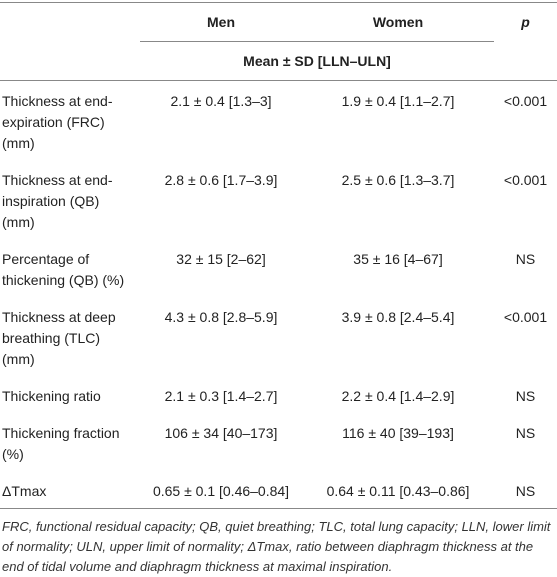 Image resolution: width=557 pixels, height=577 pixels. I want to click on cell: 4.3 ± 0.8 [2.8–5.9], so click(221, 317).